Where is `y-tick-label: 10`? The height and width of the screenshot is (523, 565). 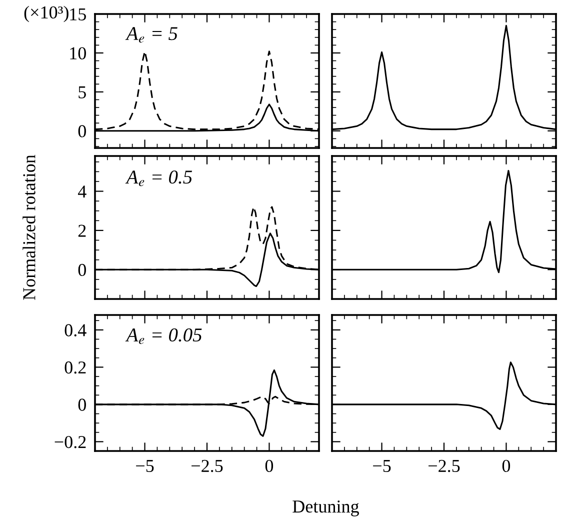
y-tick-label: 10 is located at coordinates (78, 53).